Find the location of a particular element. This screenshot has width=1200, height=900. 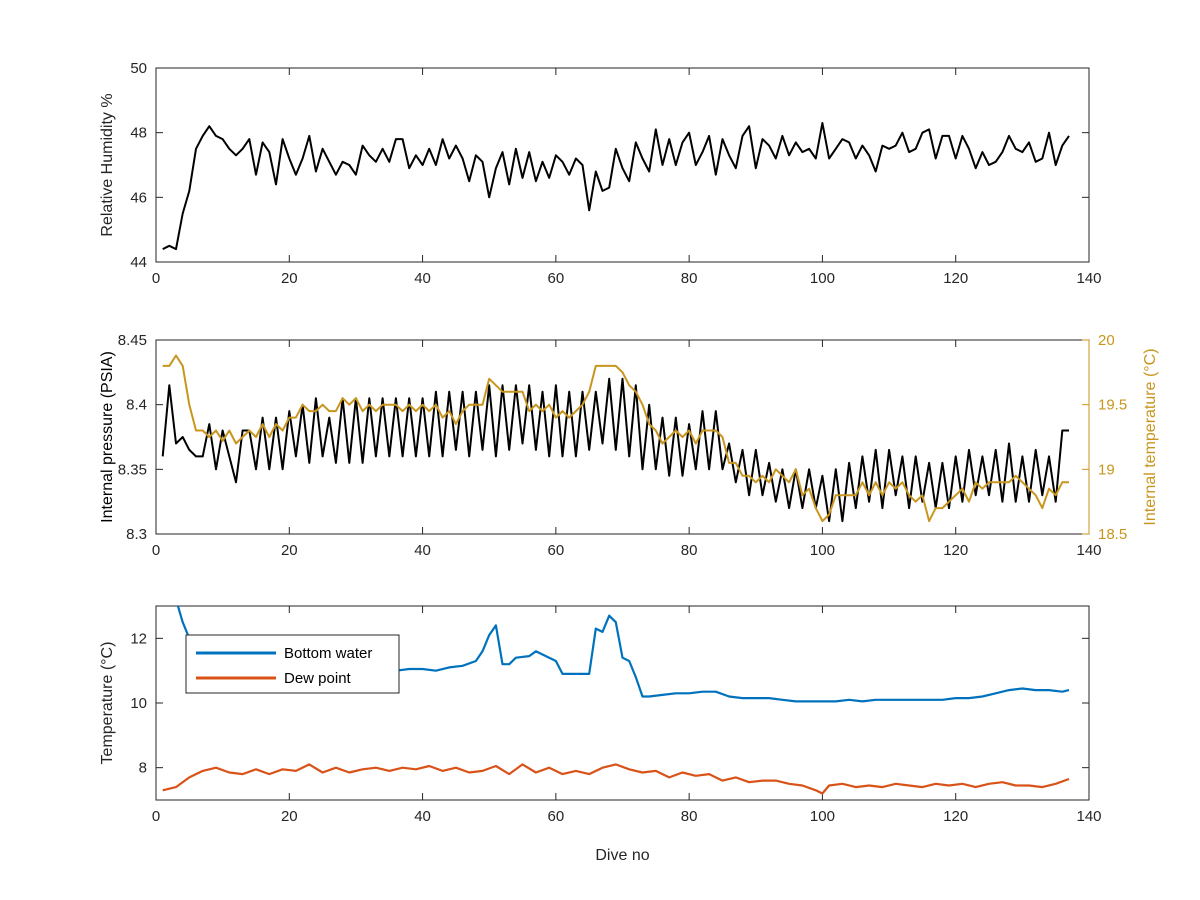

y-tick-label: 44 is located at coordinates (138, 262).